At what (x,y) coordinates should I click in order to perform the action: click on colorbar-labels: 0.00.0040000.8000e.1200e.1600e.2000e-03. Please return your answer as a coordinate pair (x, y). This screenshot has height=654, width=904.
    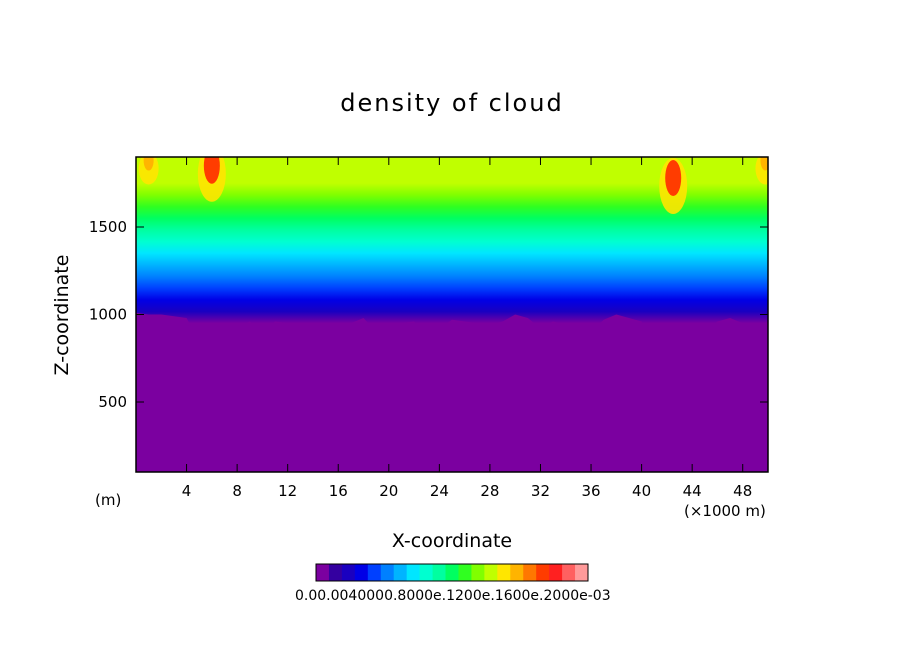
    Looking at the image, I should click on (453, 596).